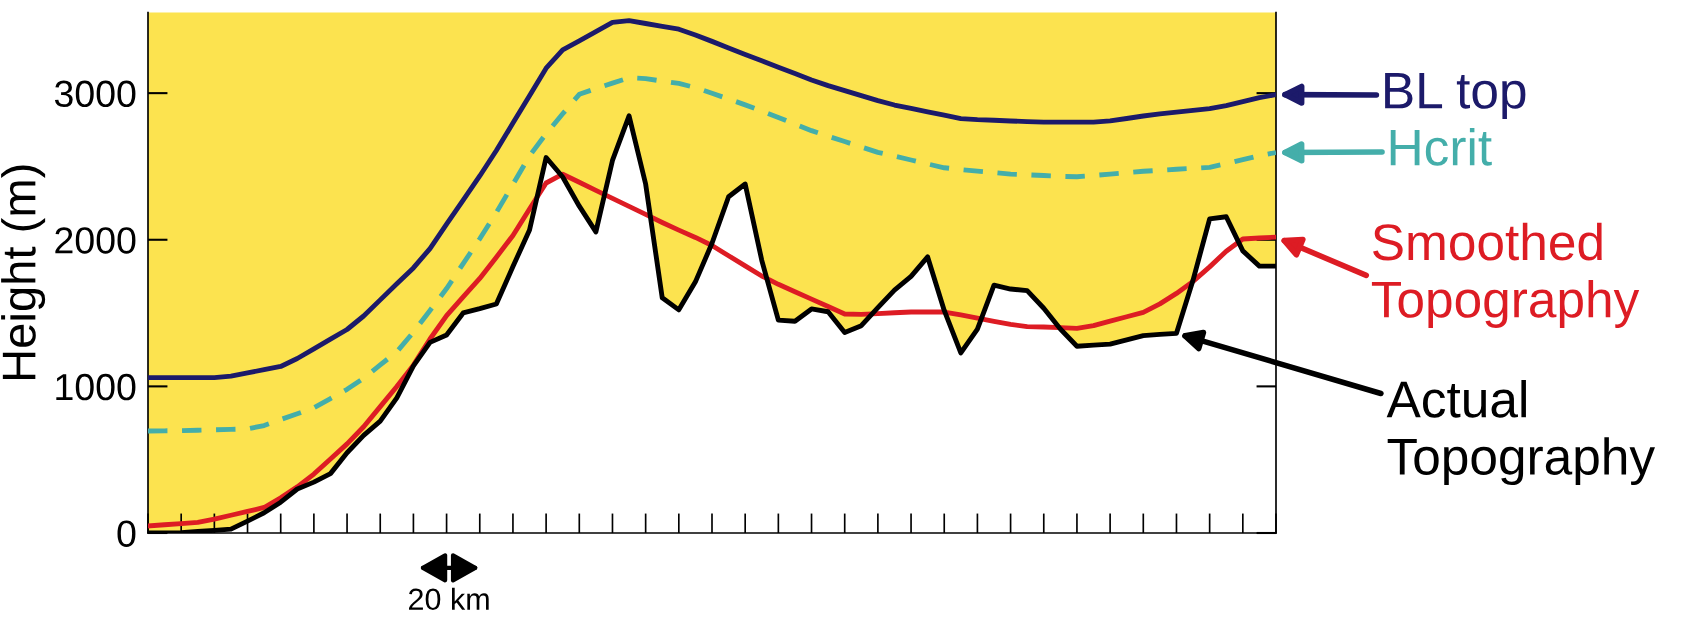 The width and height of the screenshot is (1704, 618). What do you see at coordinates (449, 599) in the screenshot?
I see `text: 20 km` at bounding box center [449, 599].